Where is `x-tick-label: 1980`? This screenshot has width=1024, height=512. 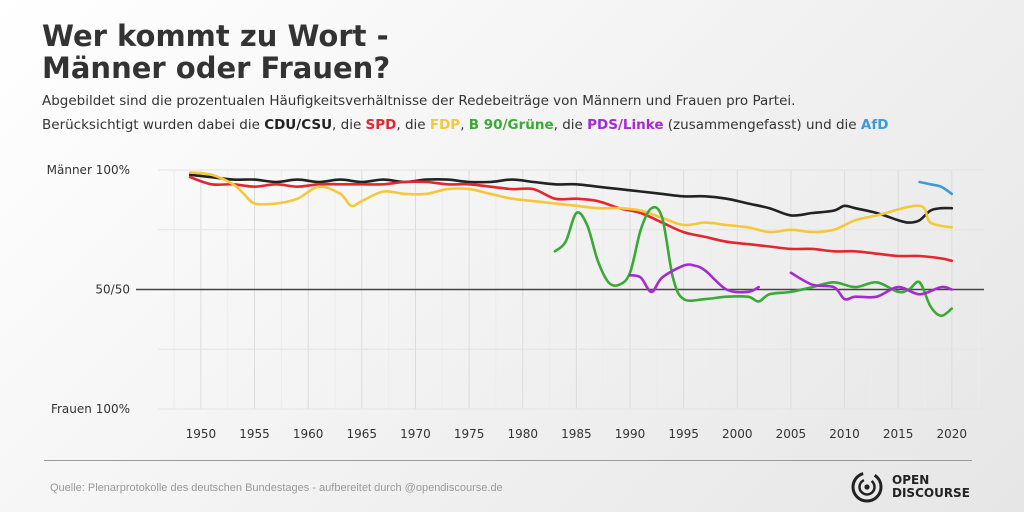
x-tick-label: 1980 is located at coordinates (522, 434).